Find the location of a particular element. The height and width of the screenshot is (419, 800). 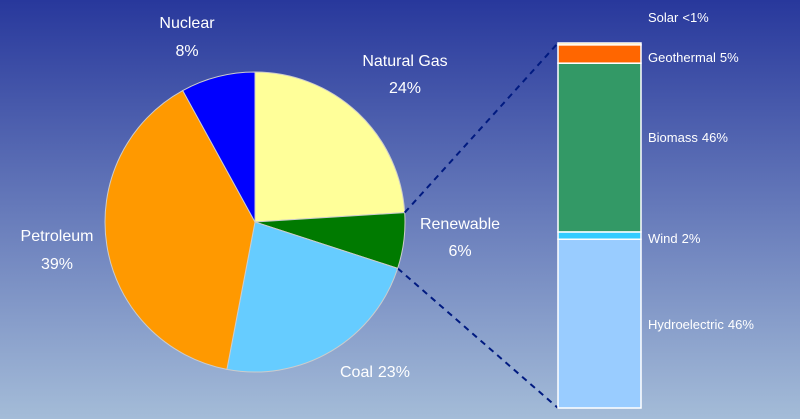

value-label: 2% is located at coordinates (691, 238).